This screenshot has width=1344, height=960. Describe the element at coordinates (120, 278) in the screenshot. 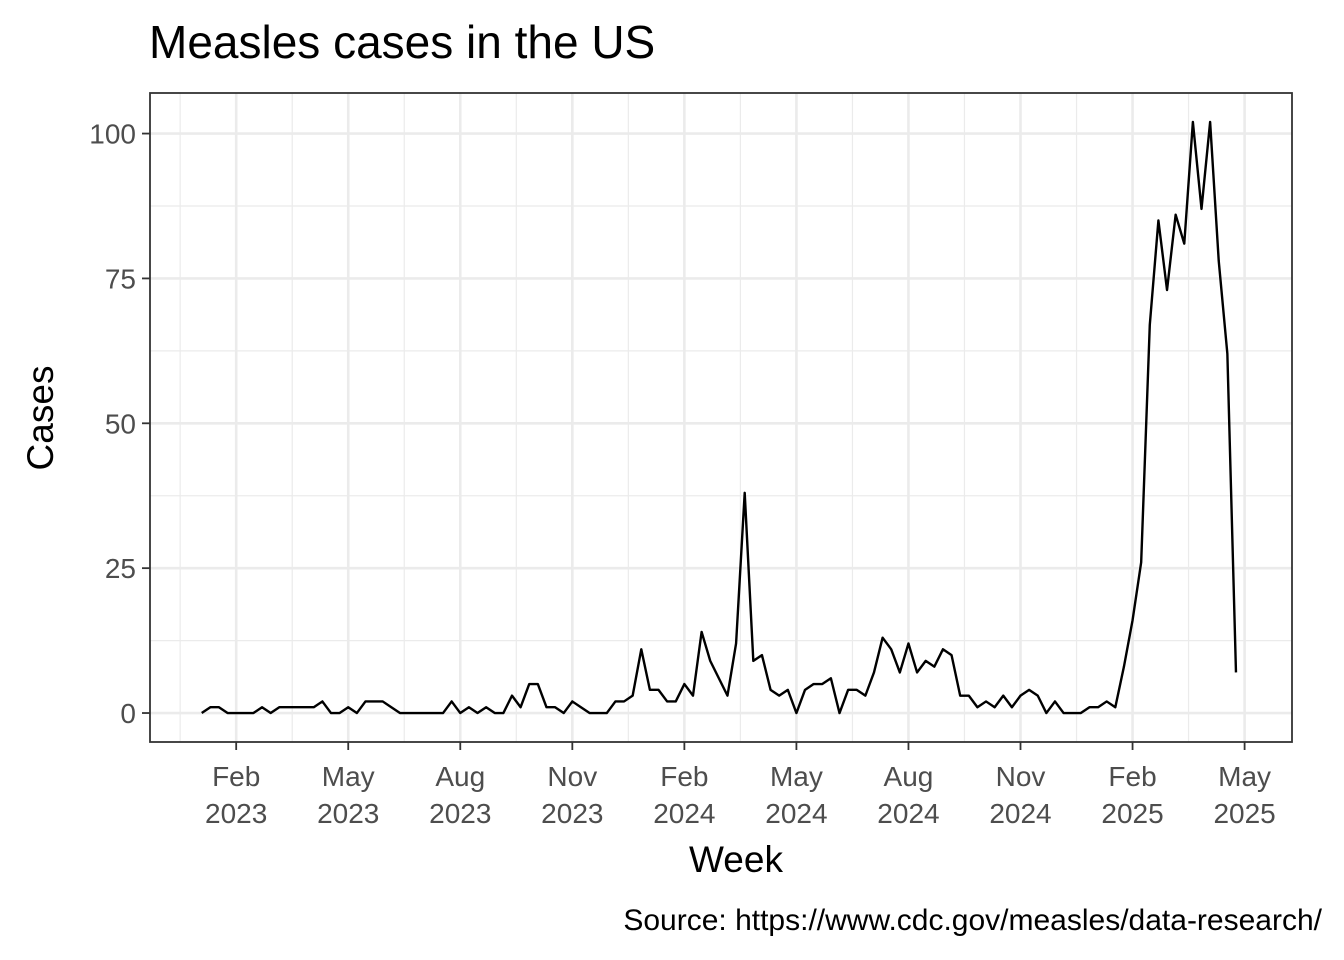

I see `y-tick-label: 75` at that location.